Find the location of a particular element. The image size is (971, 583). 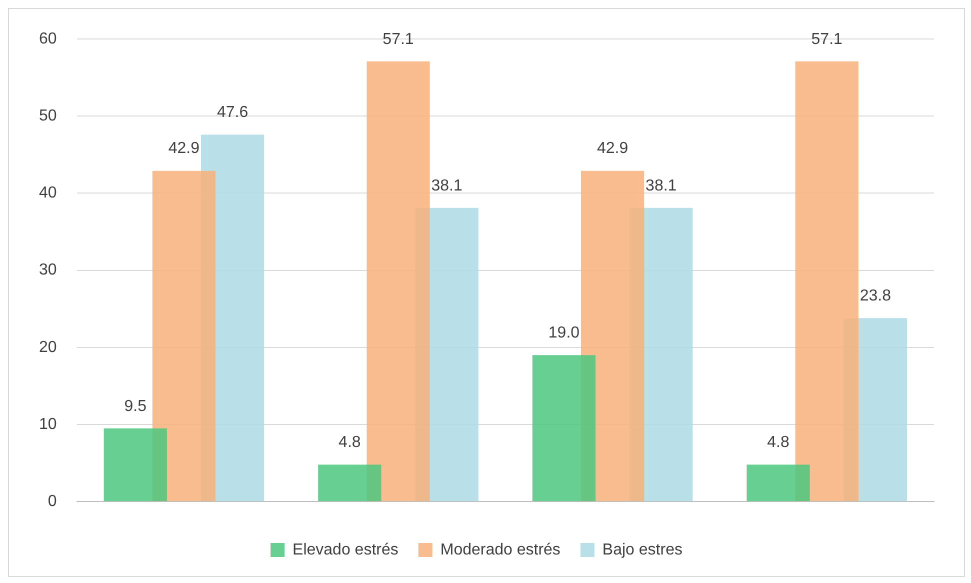

data-label: 9.5 is located at coordinates (135, 406).